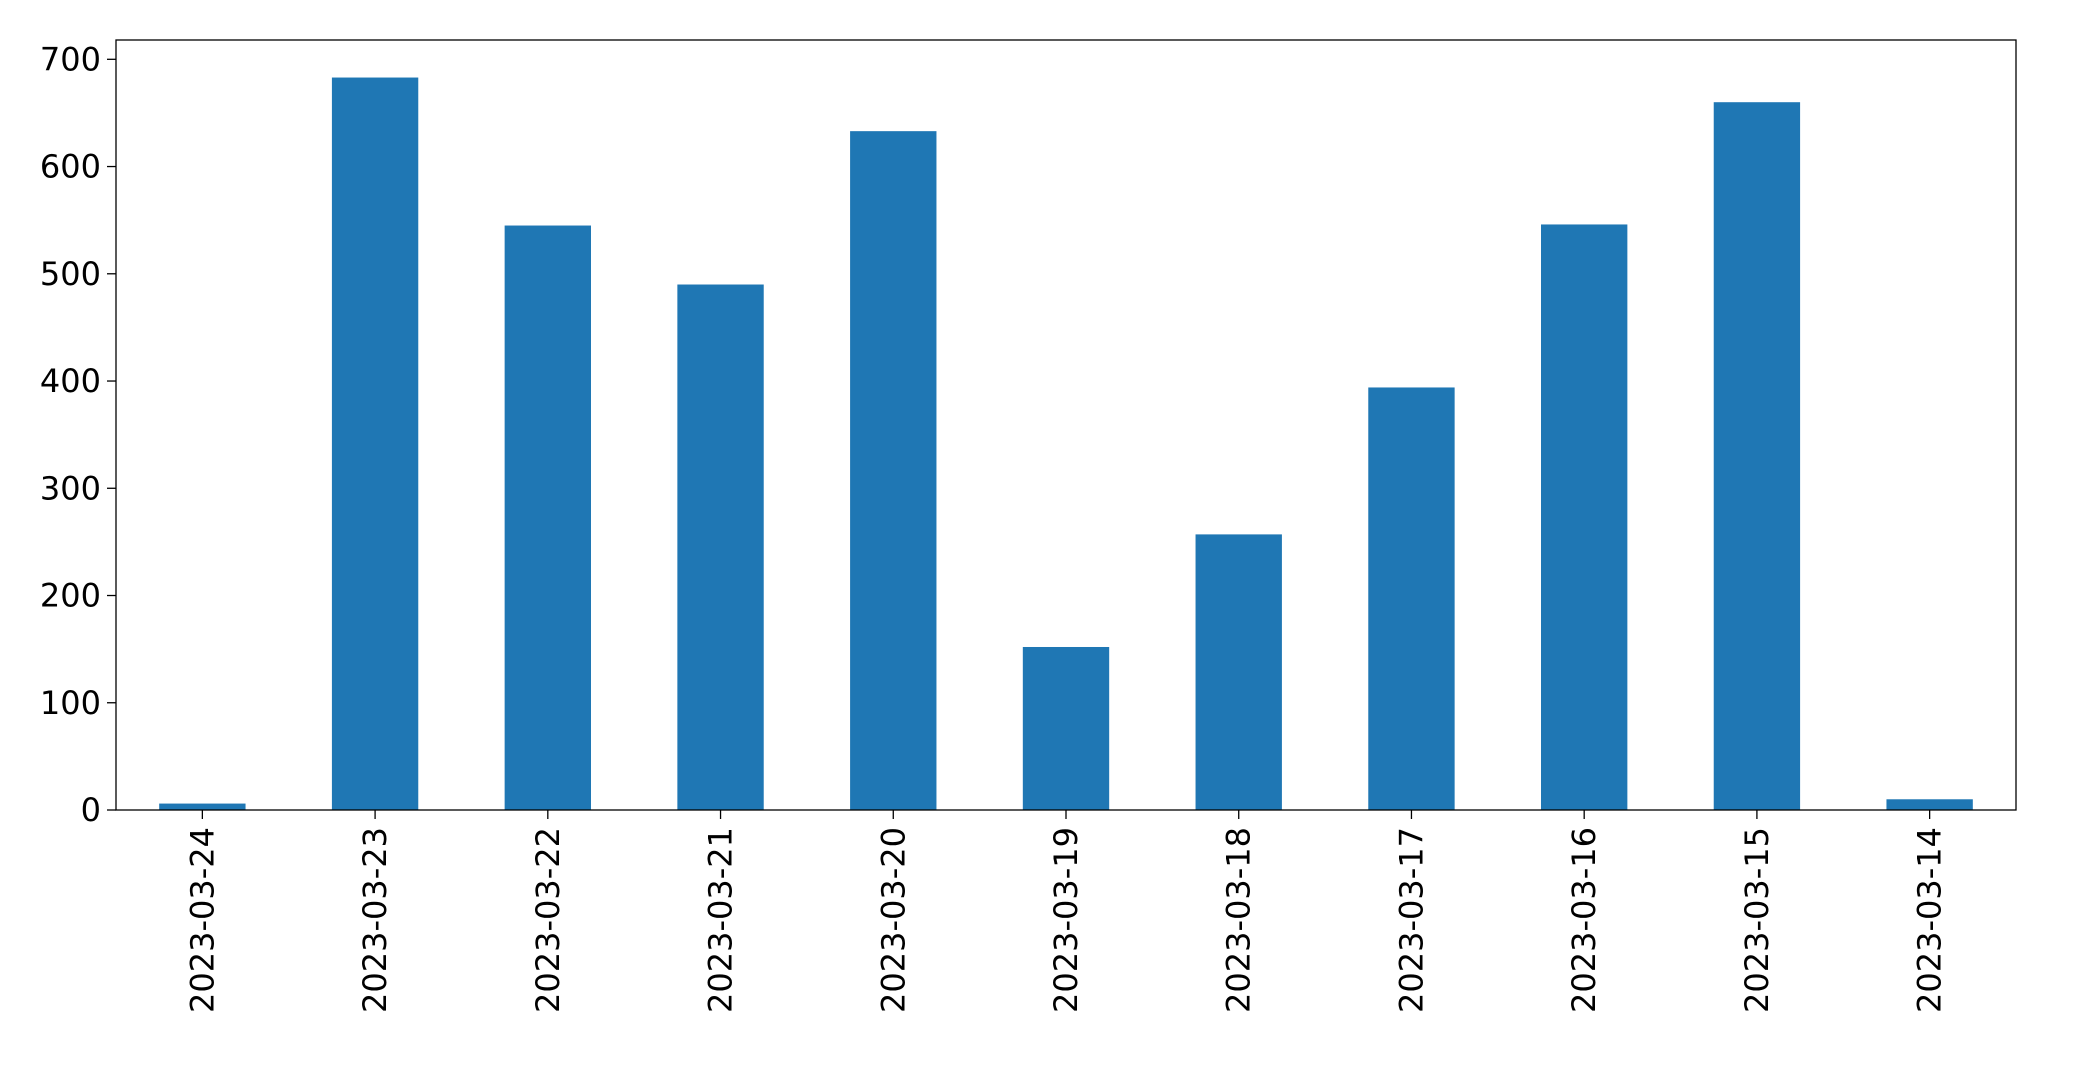 This screenshot has width=2093, height=1065. Describe the element at coordinates (375, 920) in the screenshot. I see `x-tick-label: 2023-03-23` at that location.